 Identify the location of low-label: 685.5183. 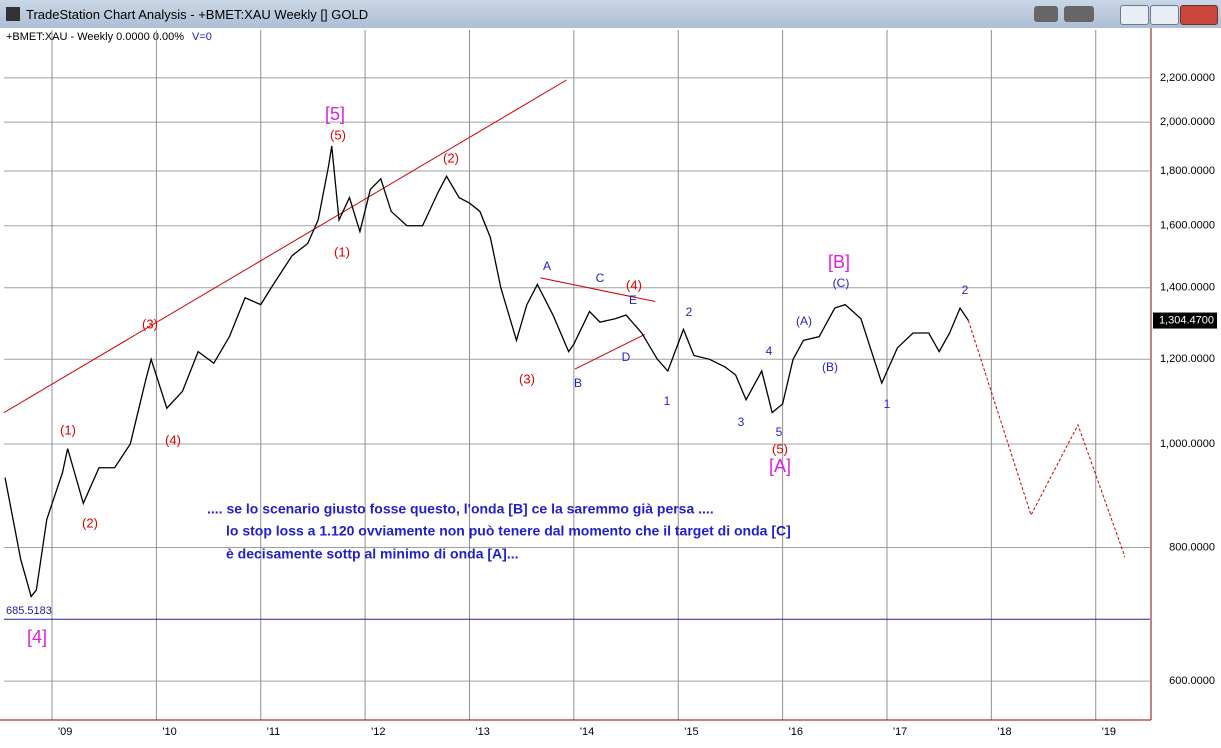
(29, 611).